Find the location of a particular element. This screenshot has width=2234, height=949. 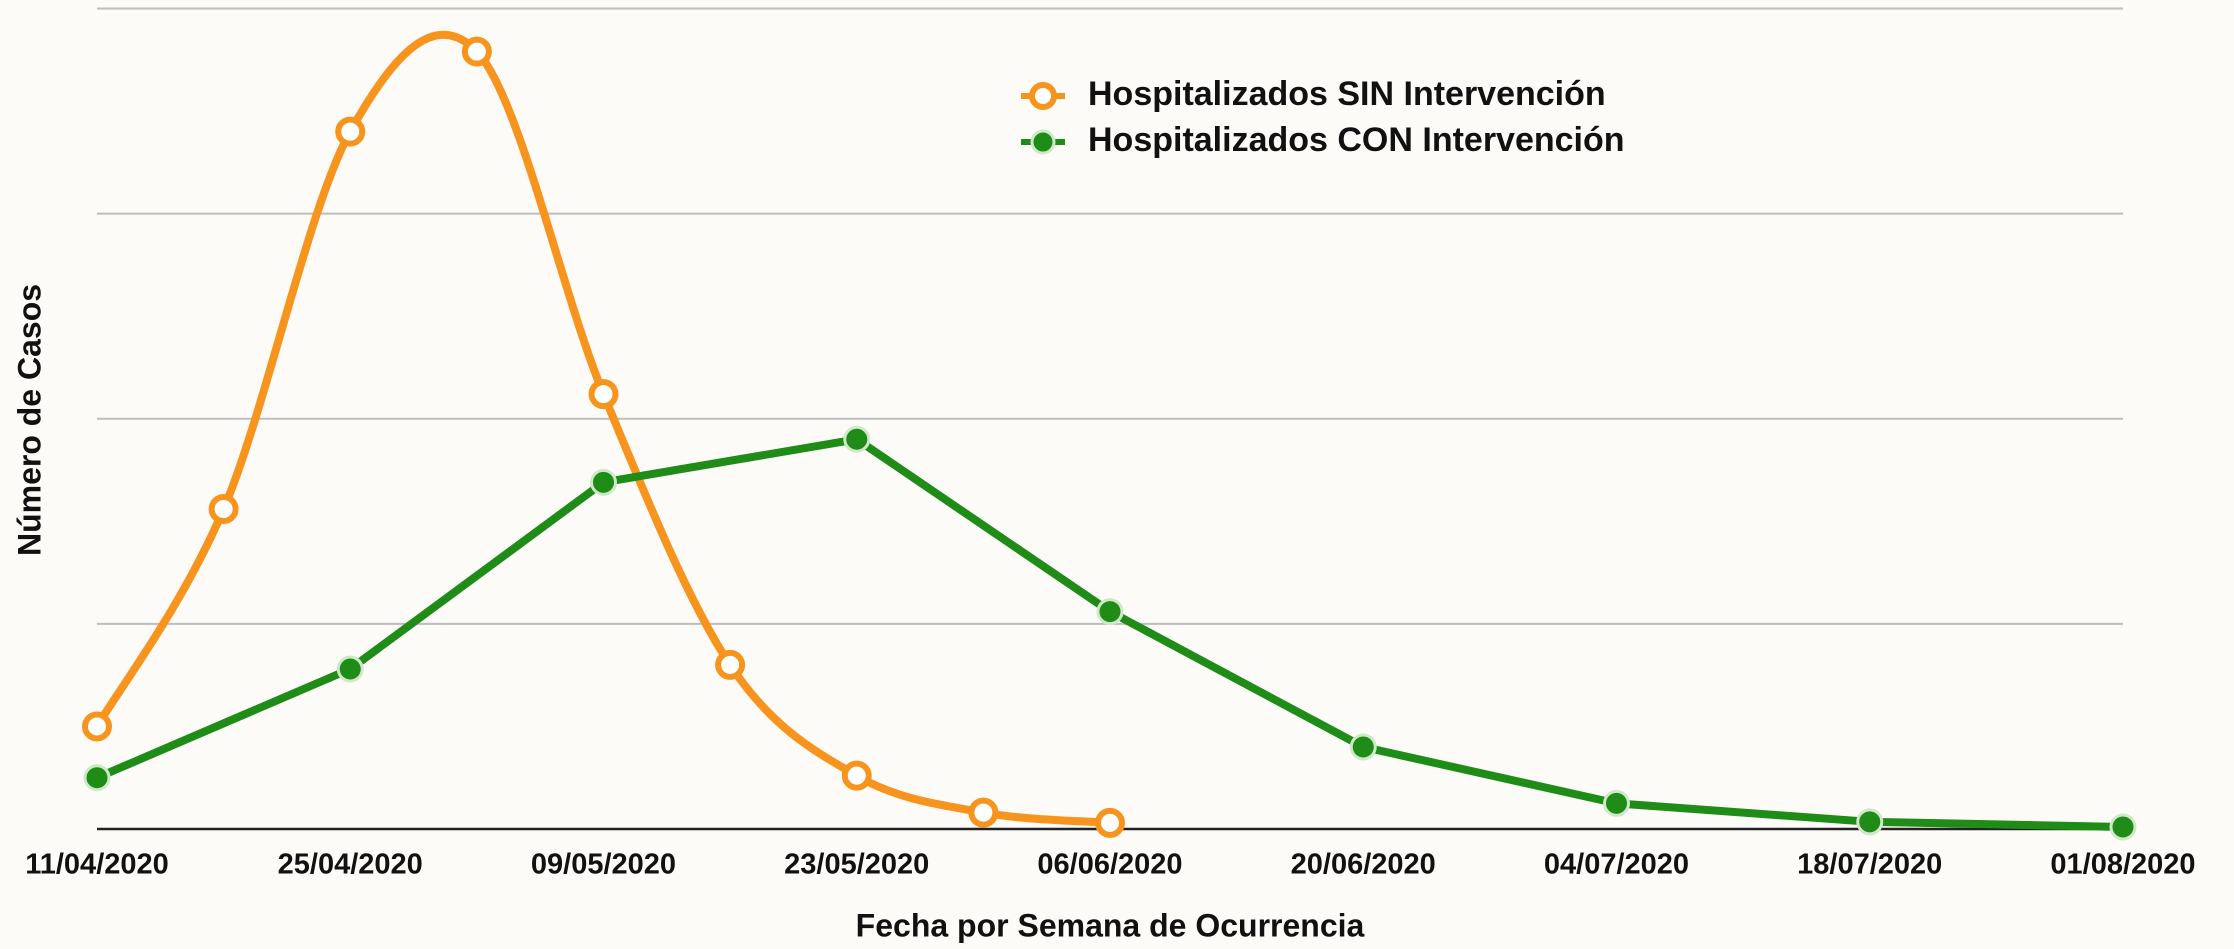

x-tick-label: 09/05/2020 is located at coordinates (603, 865).